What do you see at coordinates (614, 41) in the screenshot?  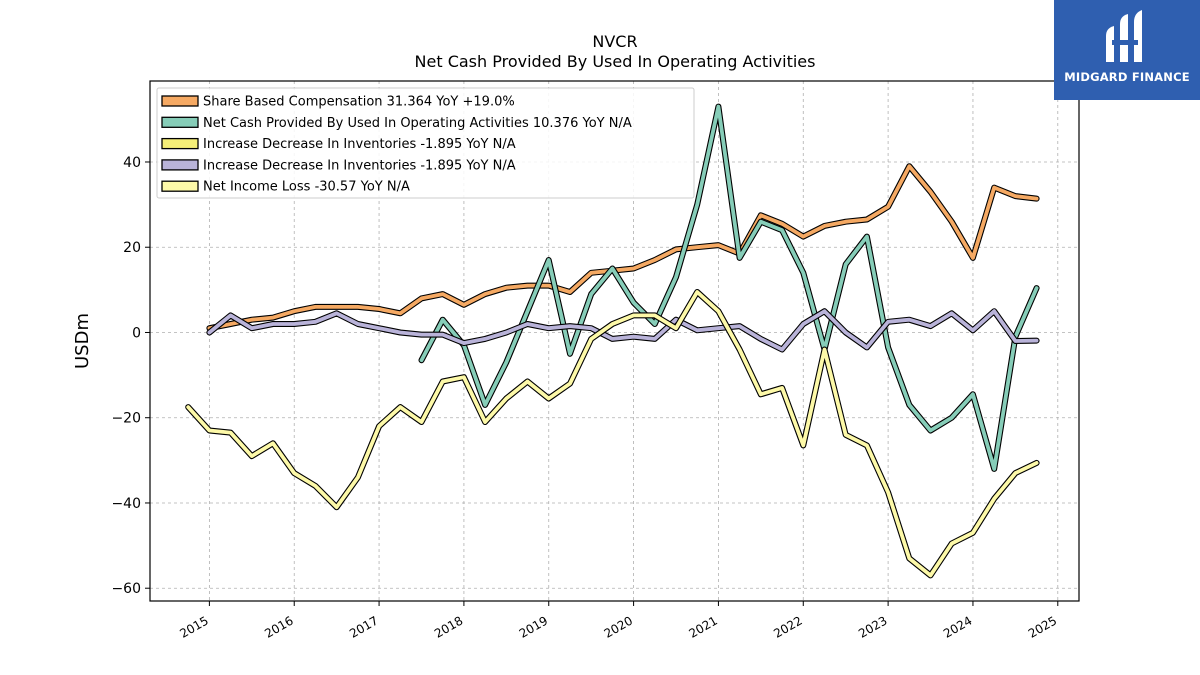 I see `chart-title: NVCR` at bounding box center [614, 41].